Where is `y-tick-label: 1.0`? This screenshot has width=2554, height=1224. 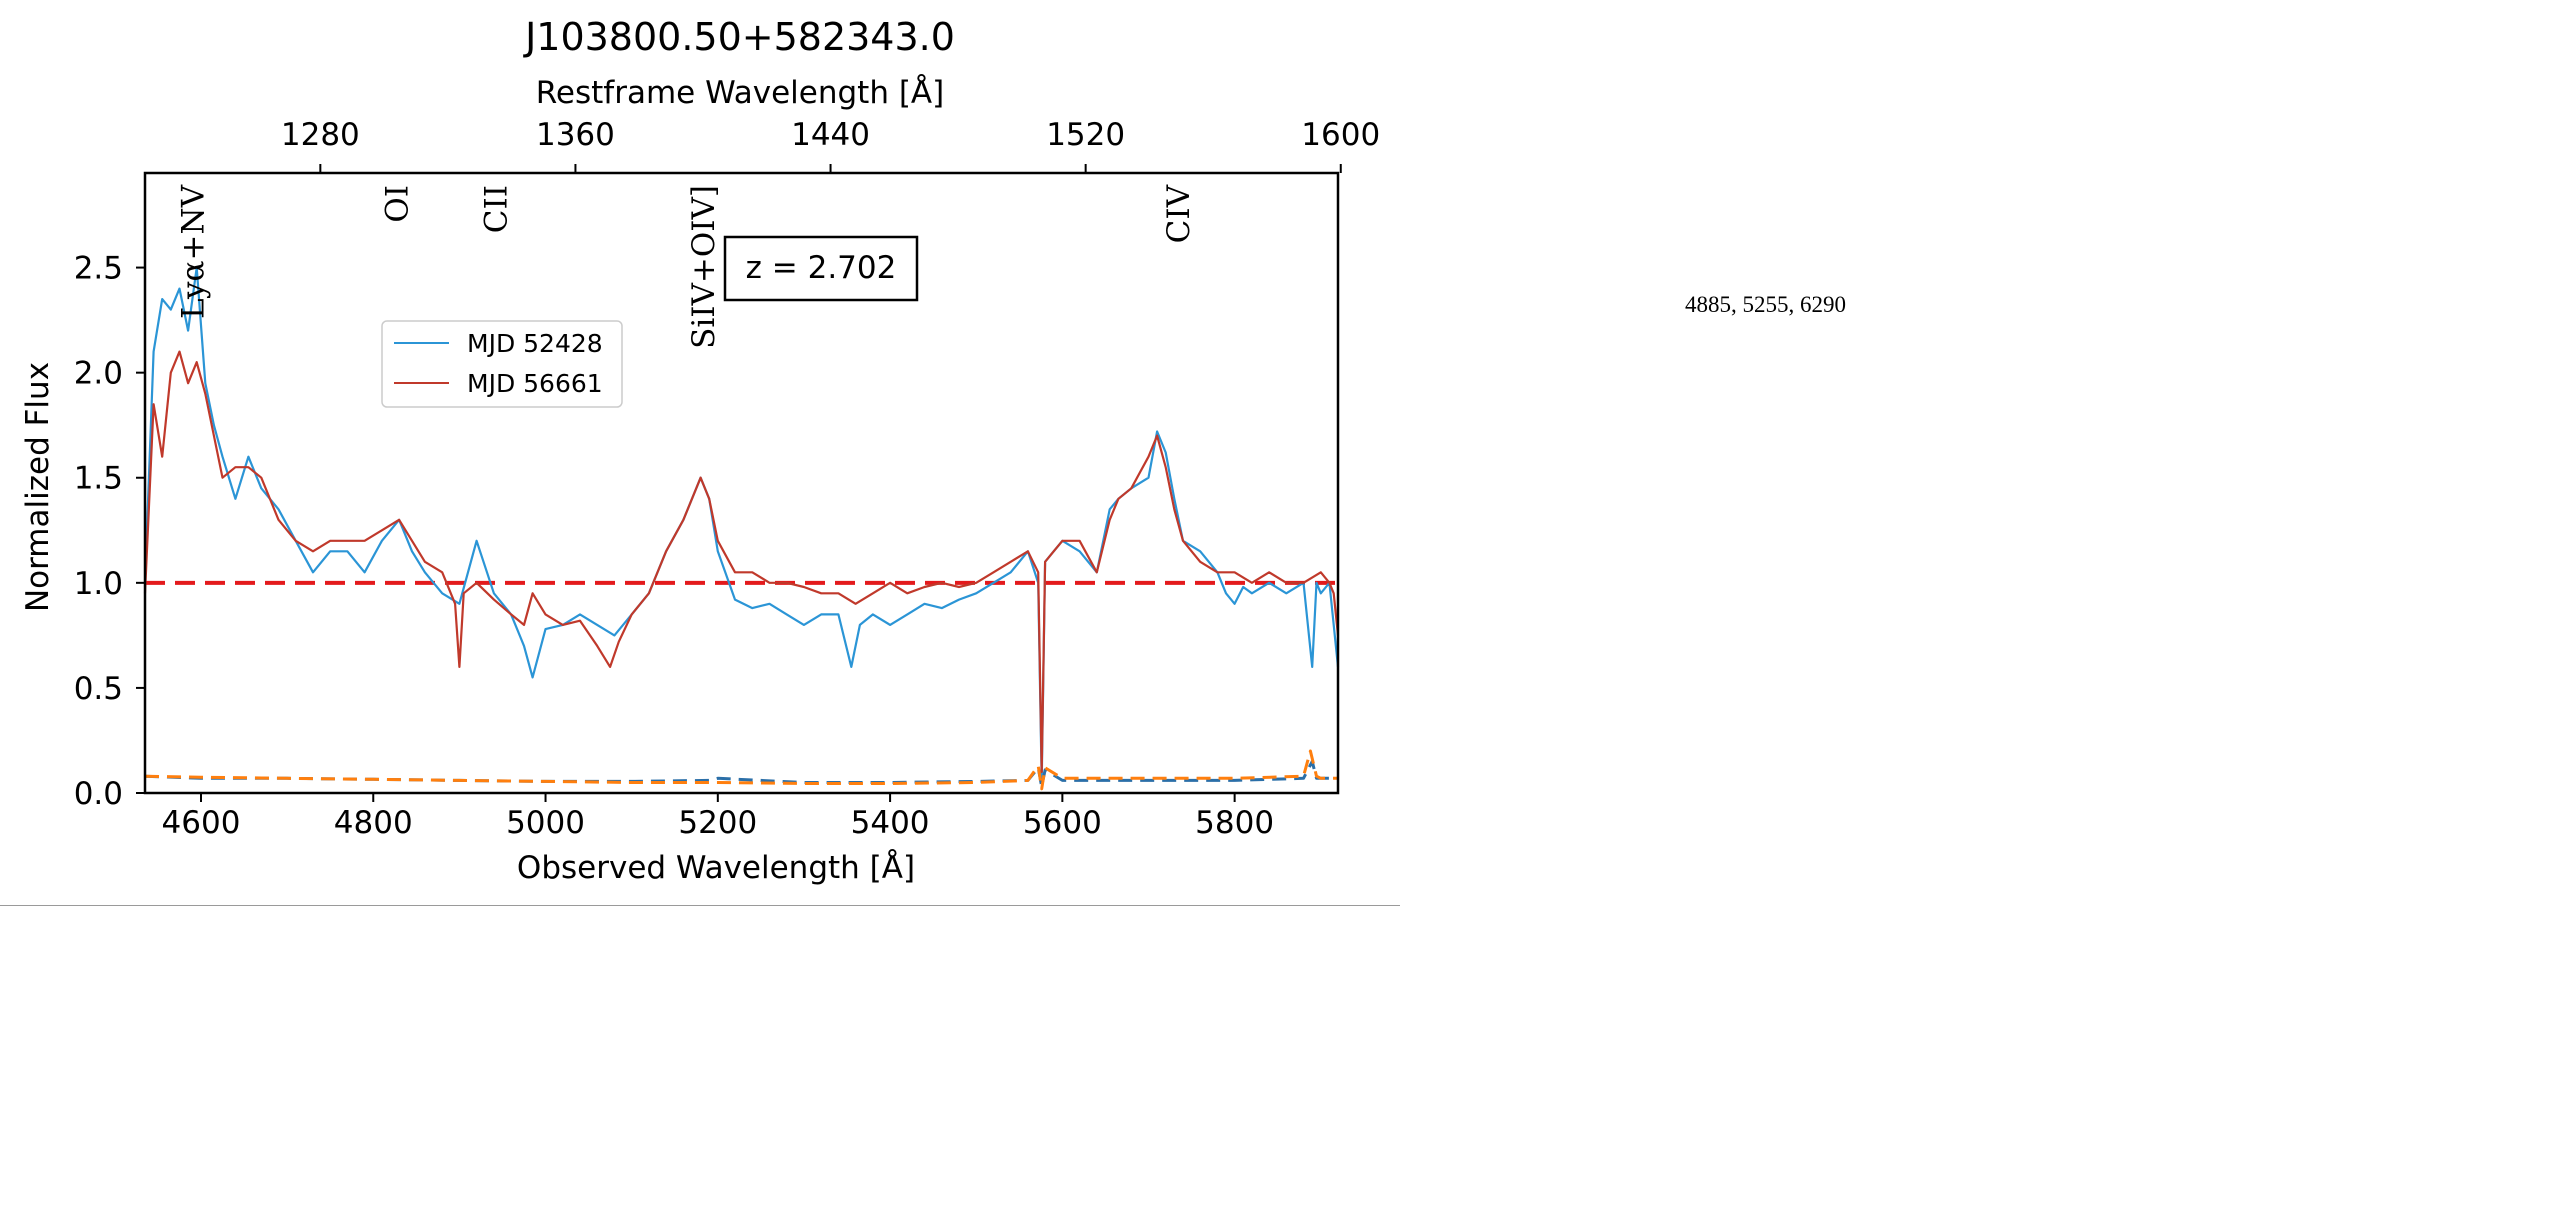 y-tick-label: 1.0 is located at coordinates (98, 584).